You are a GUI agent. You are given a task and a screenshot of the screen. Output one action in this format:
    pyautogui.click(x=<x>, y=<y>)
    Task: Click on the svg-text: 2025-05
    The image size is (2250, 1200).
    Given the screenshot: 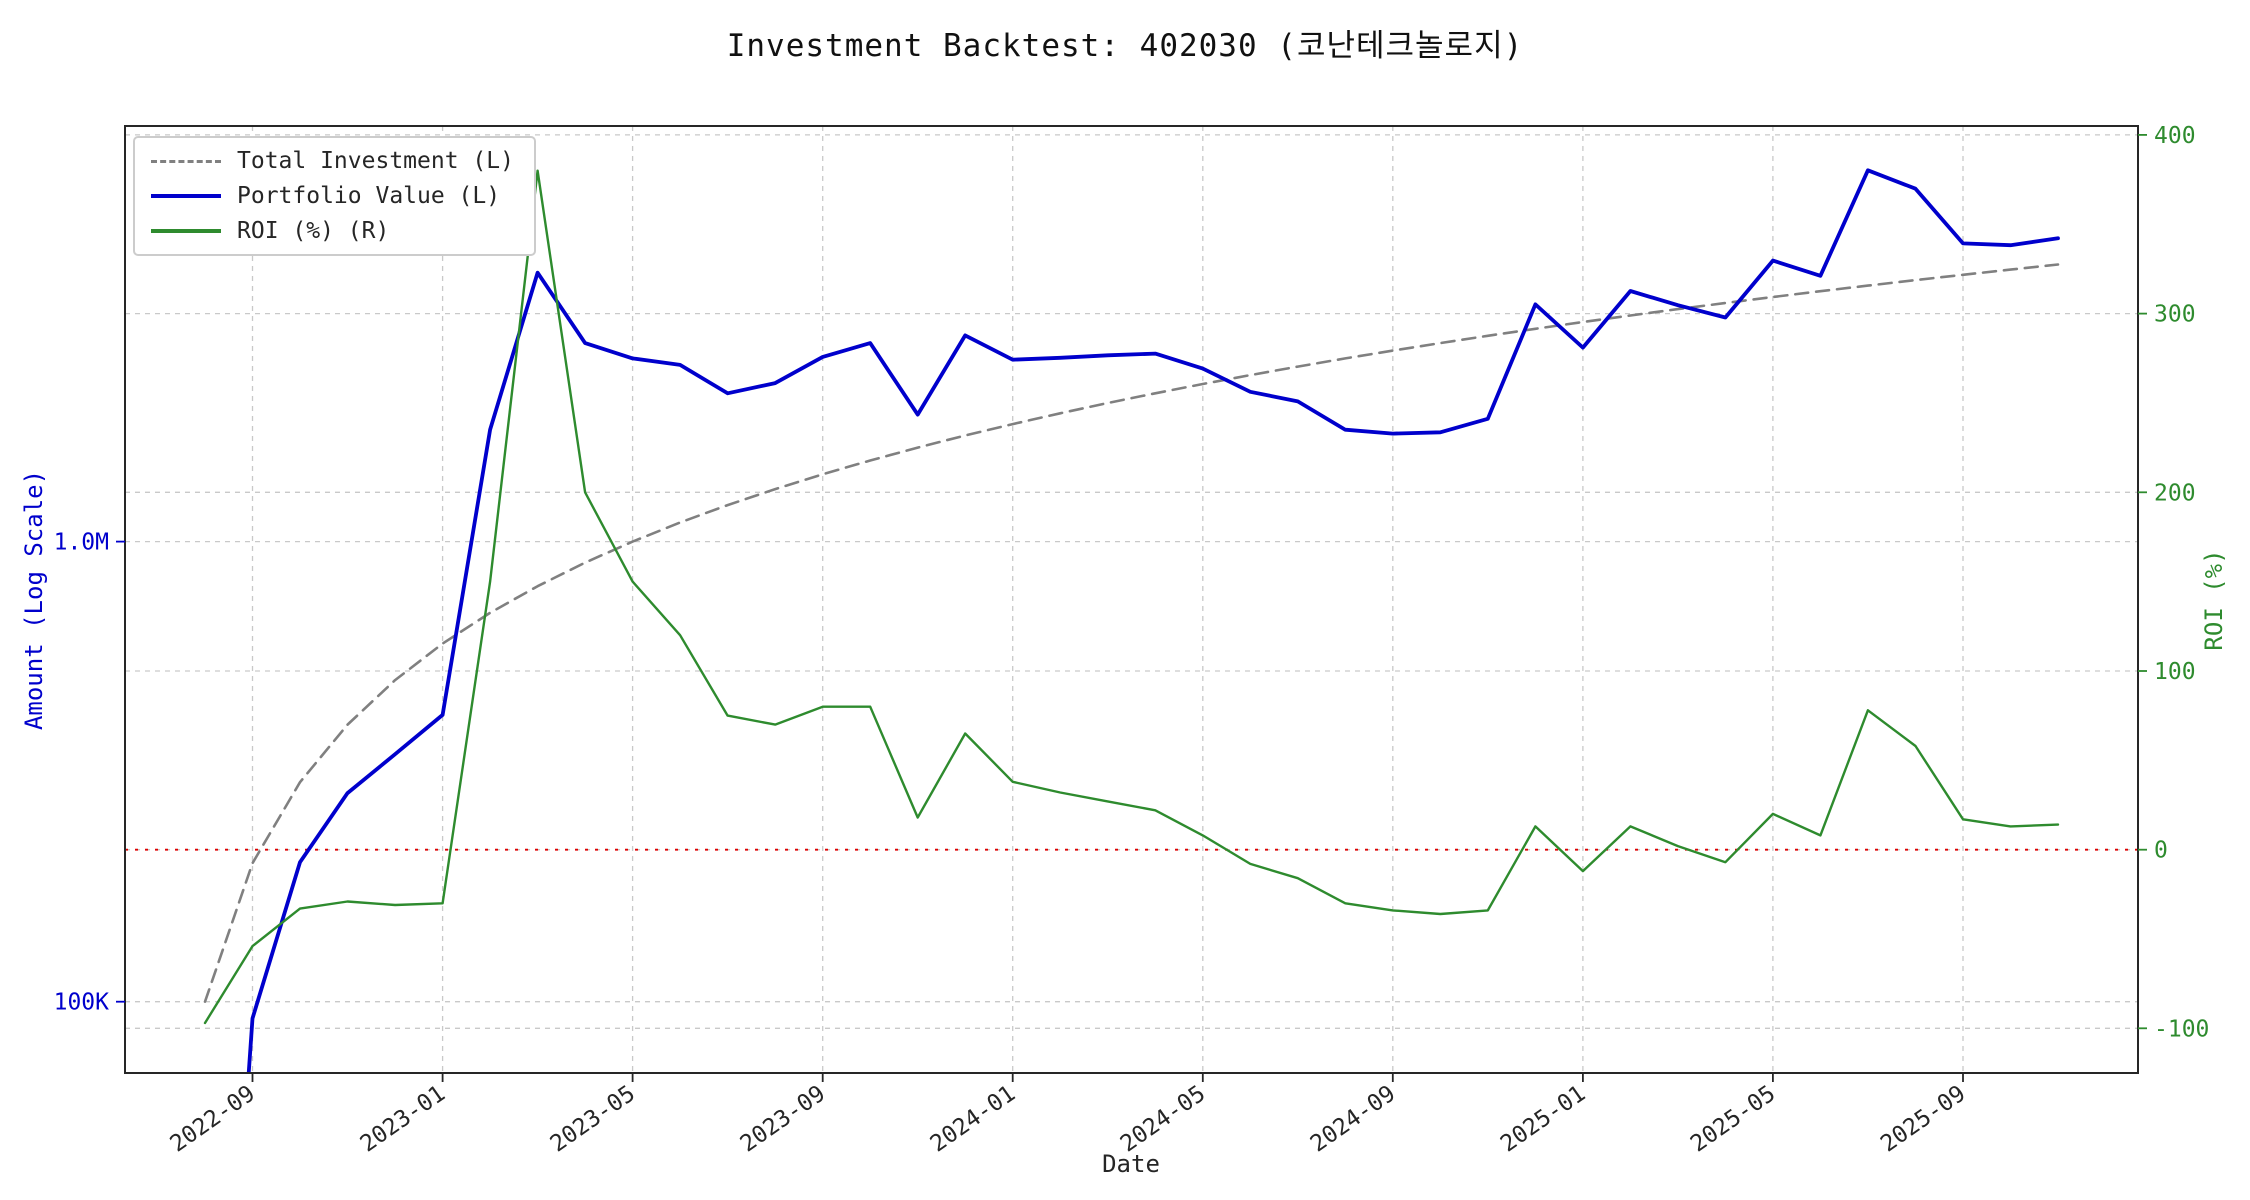 What is the action you would take?
    pyautogui.click(x=1733, y=1119)
    